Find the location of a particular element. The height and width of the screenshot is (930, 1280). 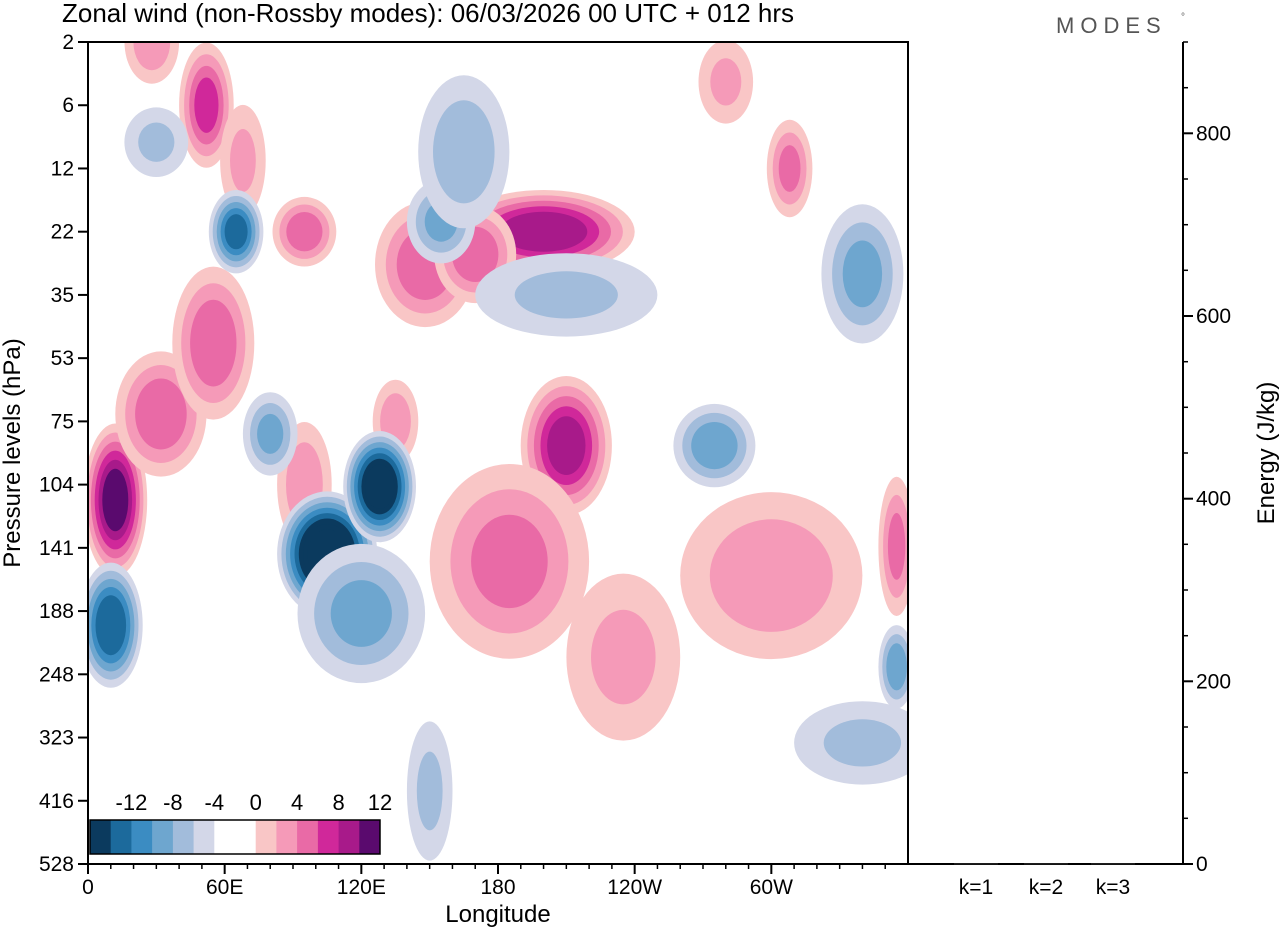

y-tick-label-248: 248 is located at coordinates (56, 674).